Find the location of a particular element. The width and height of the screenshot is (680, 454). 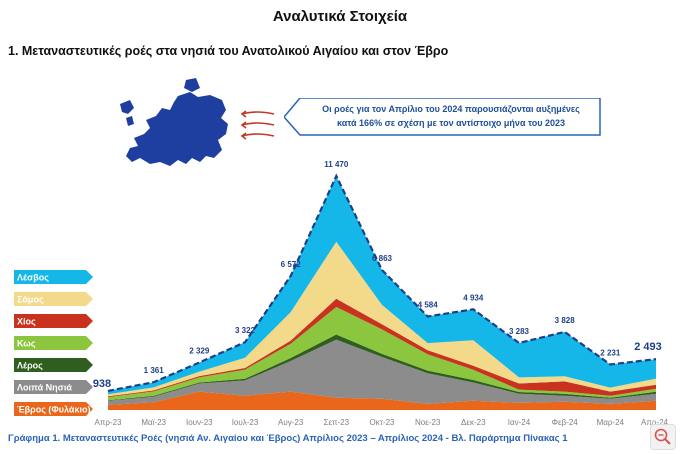

total-label: 6 572 is located at coordinates (291, 264).